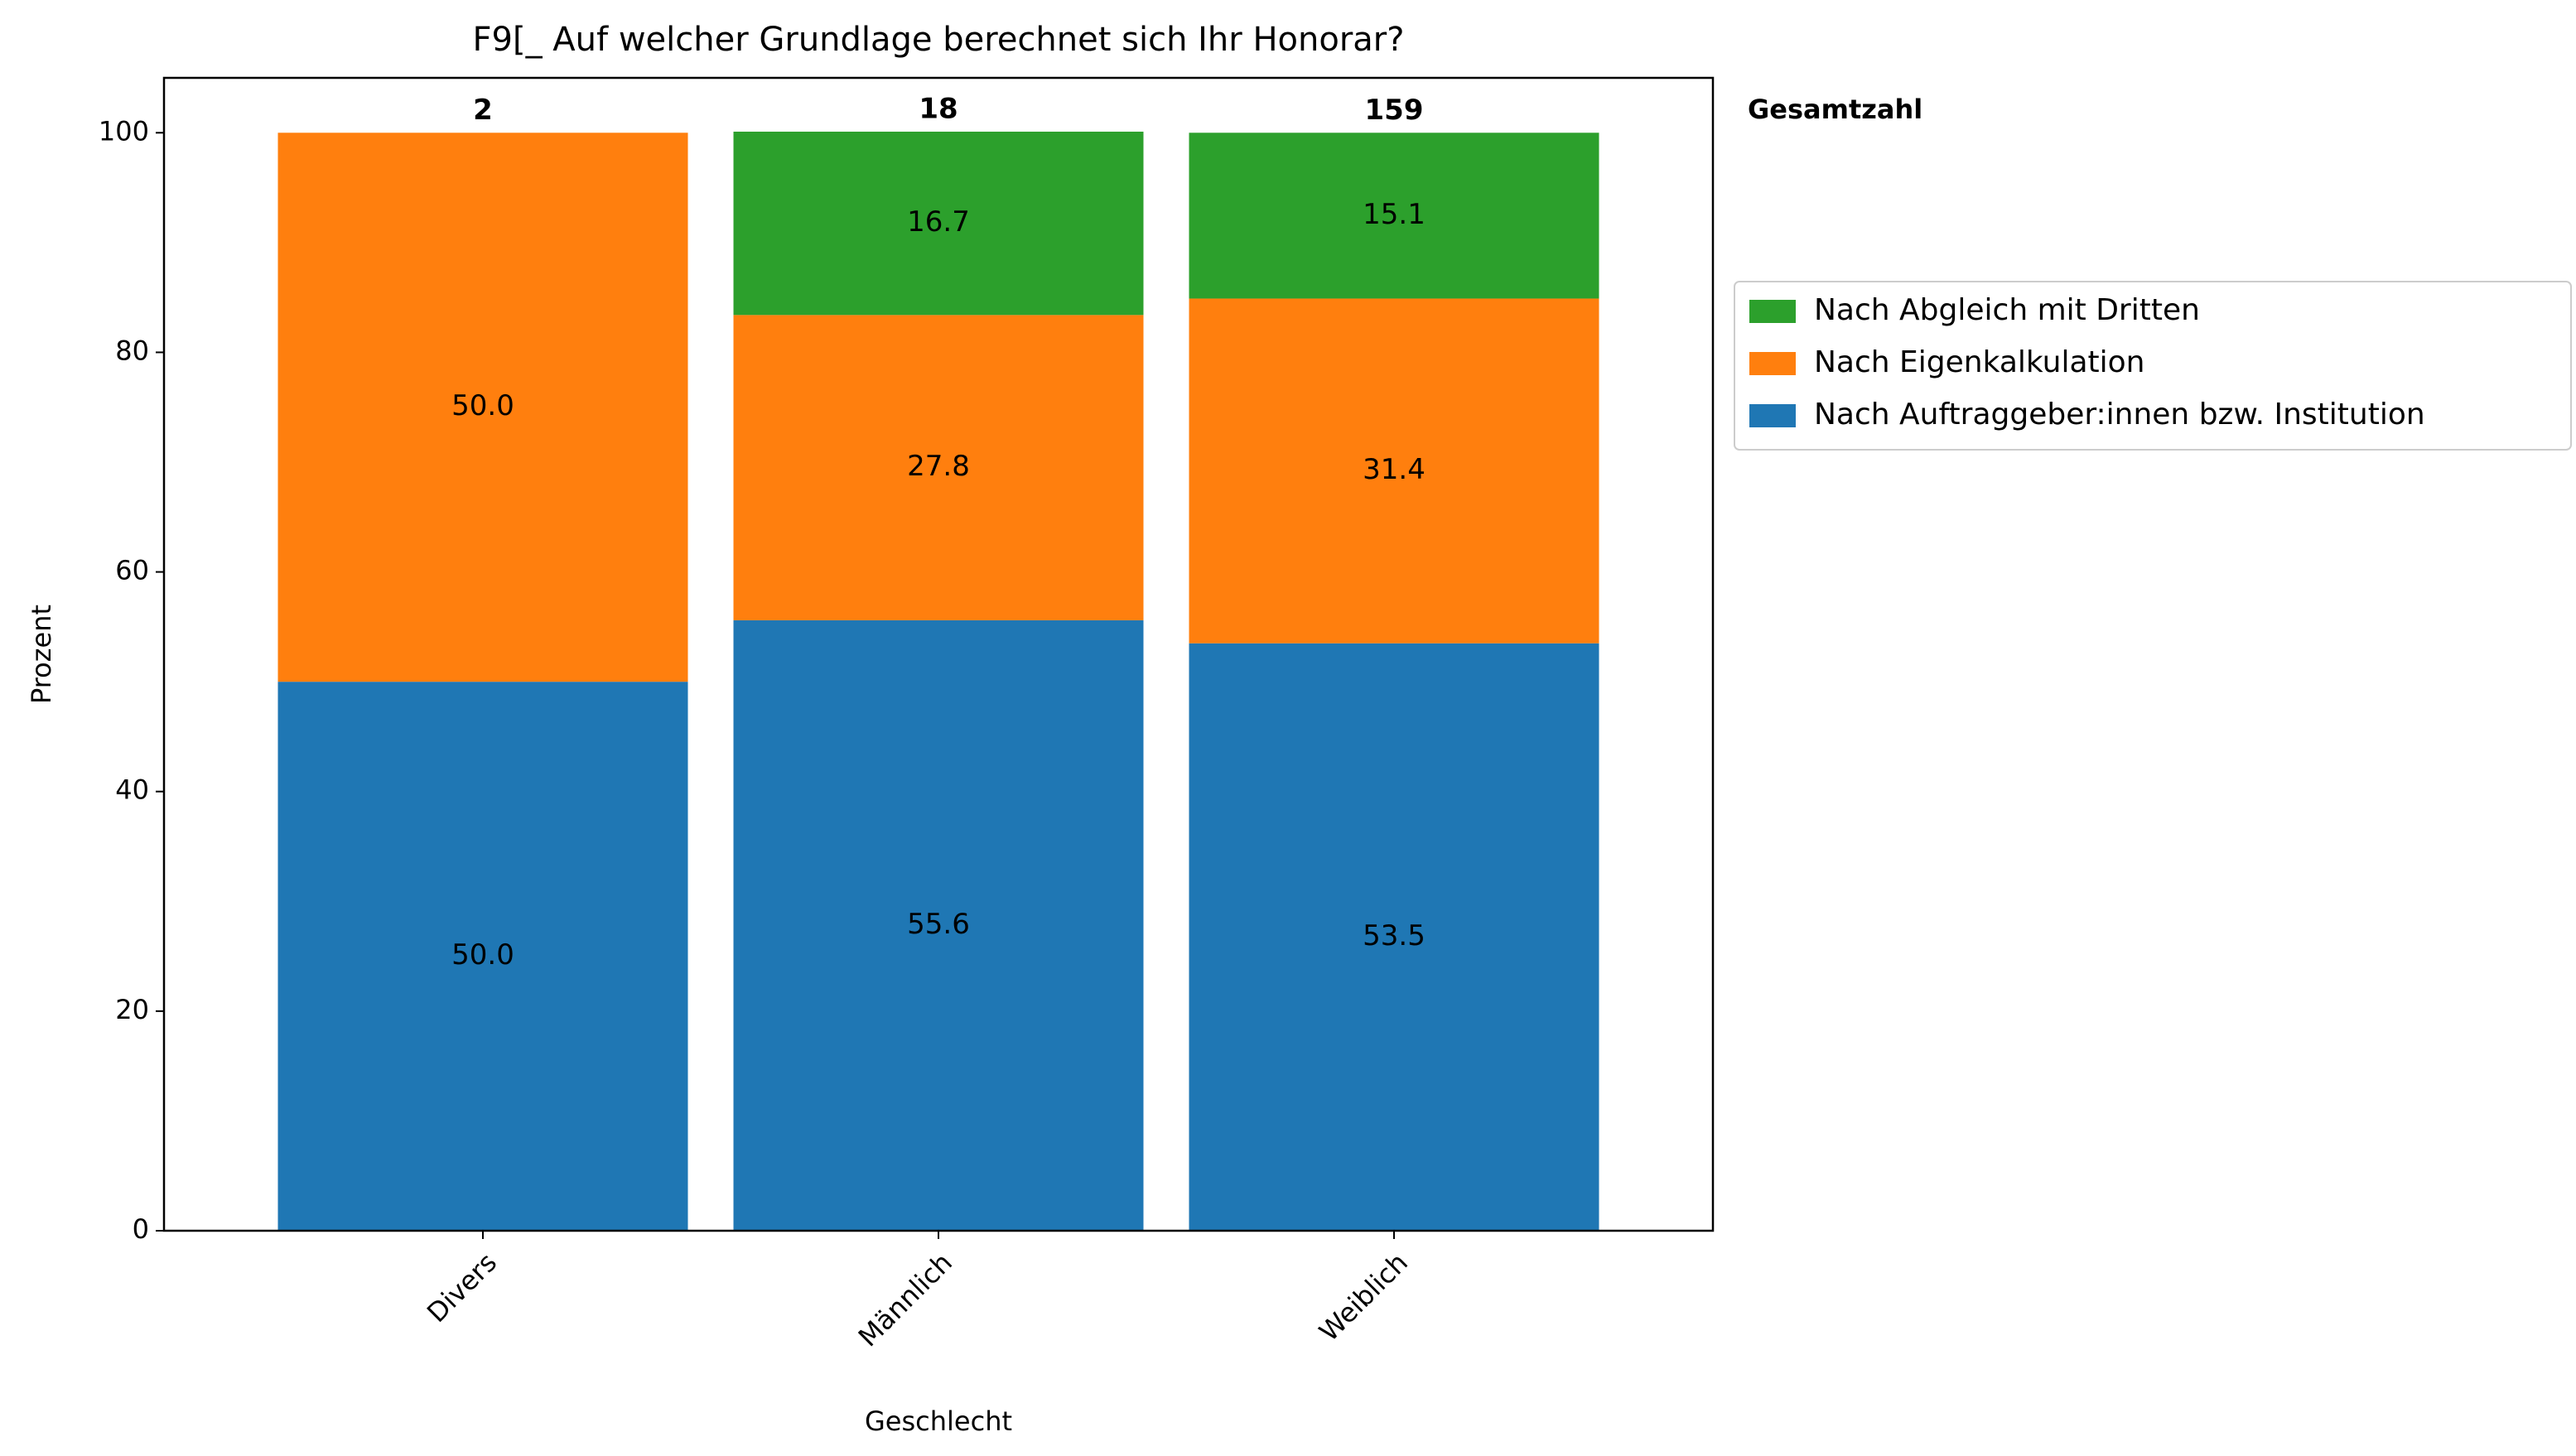  I want to click on value-label: 15.1, so click(1394, 214).